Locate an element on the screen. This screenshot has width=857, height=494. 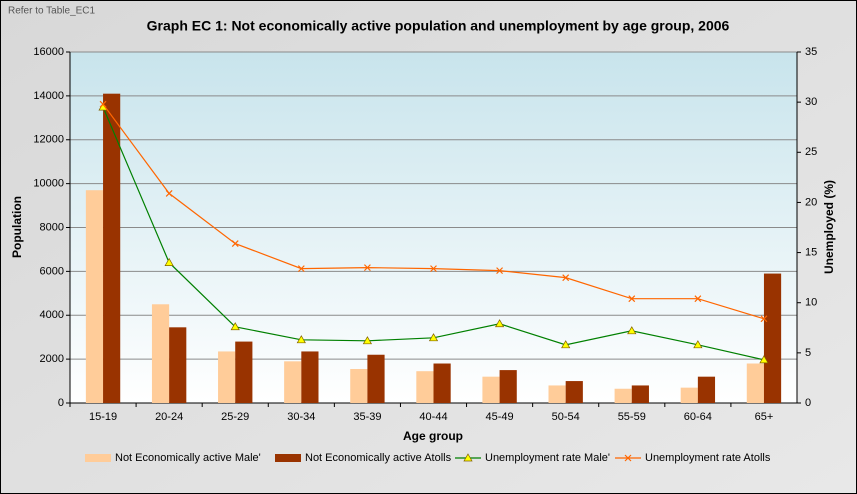
y-tick-label: 8000 is located at coordinates (52, 227).